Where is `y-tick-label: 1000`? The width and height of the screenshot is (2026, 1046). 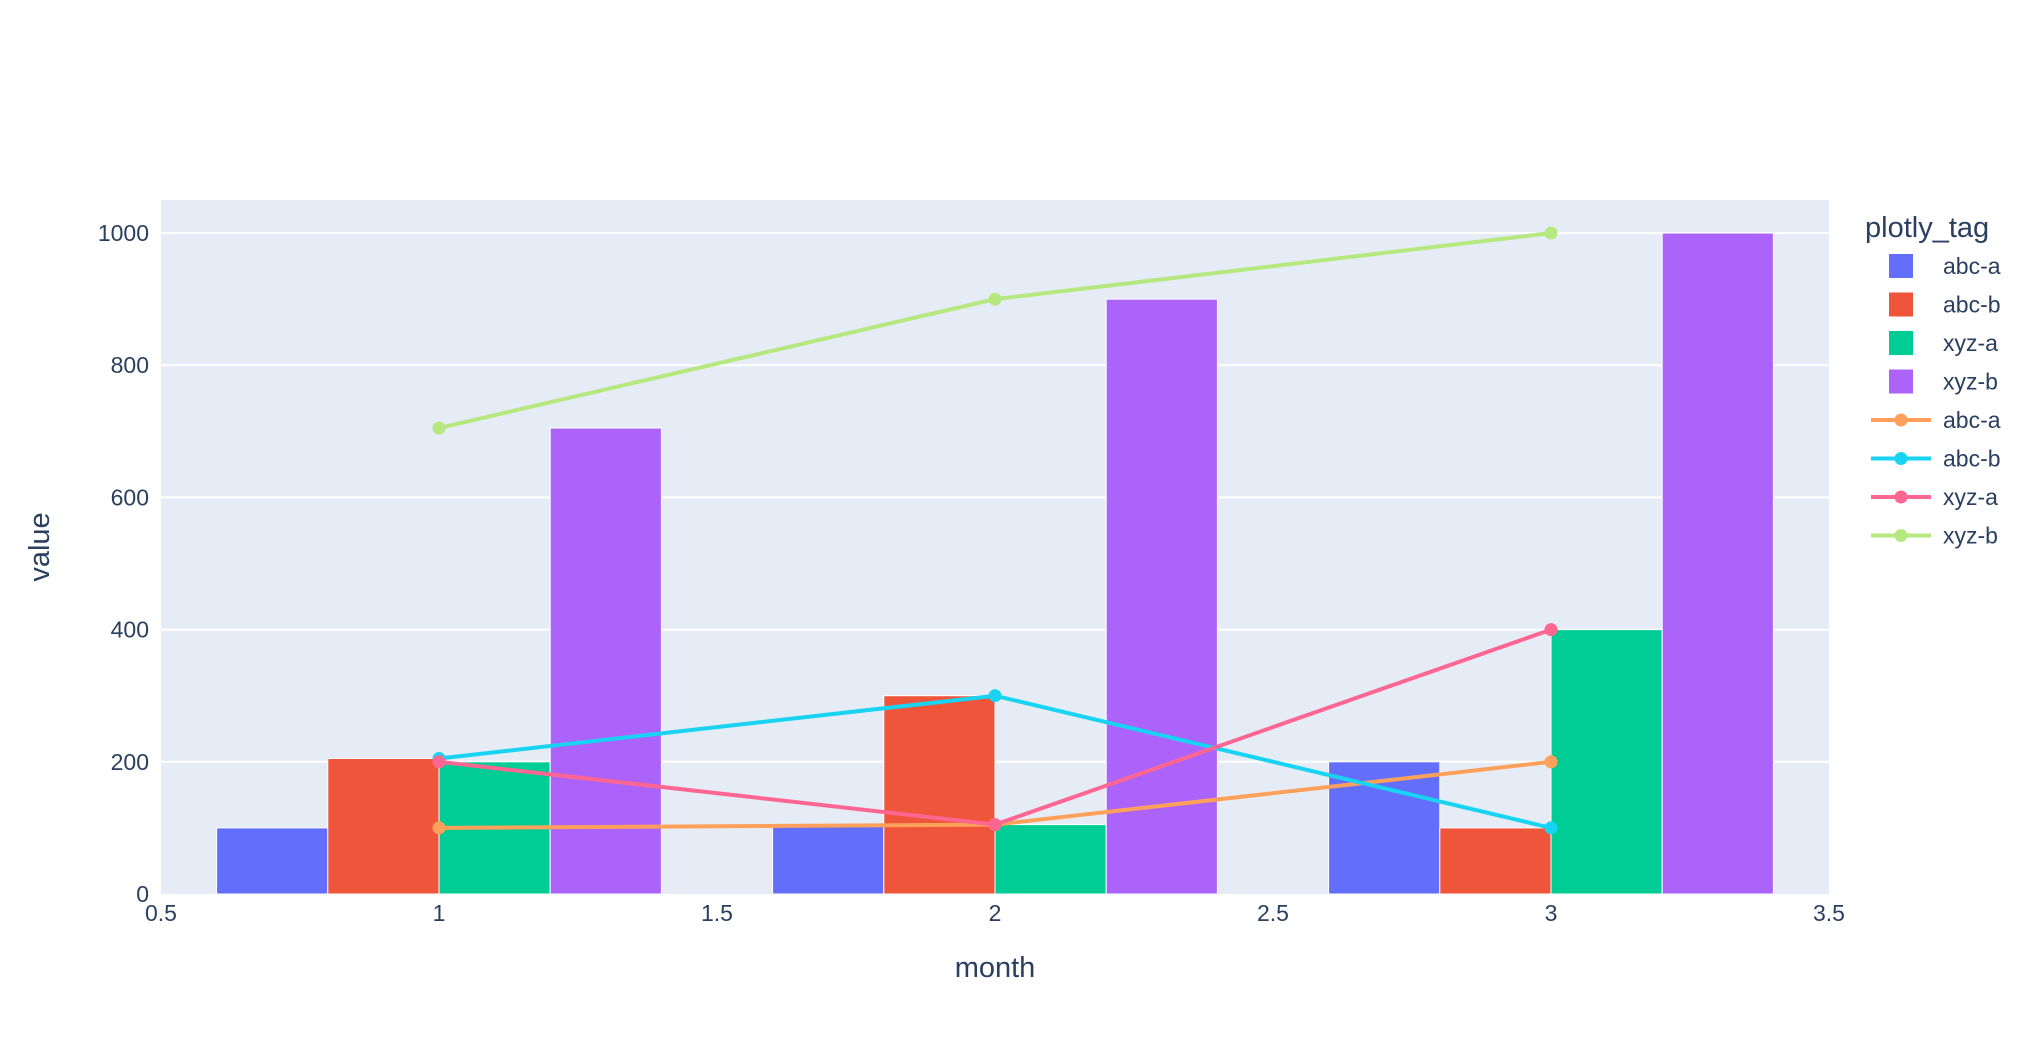
y-tick-label: 1000 is located at coordinates (123, 233).